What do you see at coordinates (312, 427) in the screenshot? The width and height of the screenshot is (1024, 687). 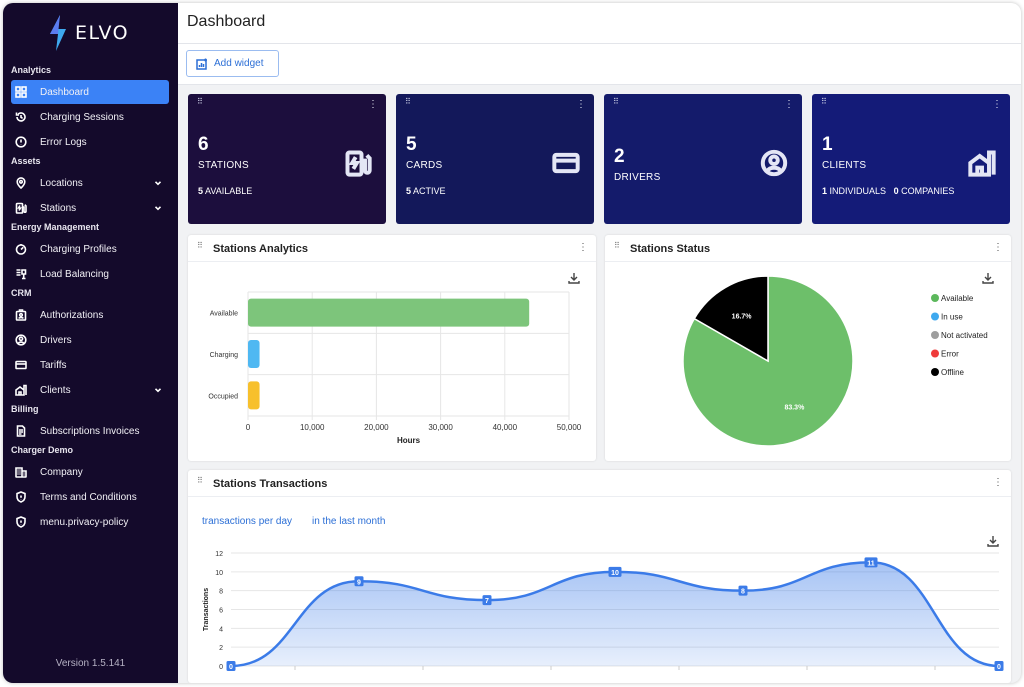 I see `x-tick-label: 10,000` at bounding box center [312, 427].